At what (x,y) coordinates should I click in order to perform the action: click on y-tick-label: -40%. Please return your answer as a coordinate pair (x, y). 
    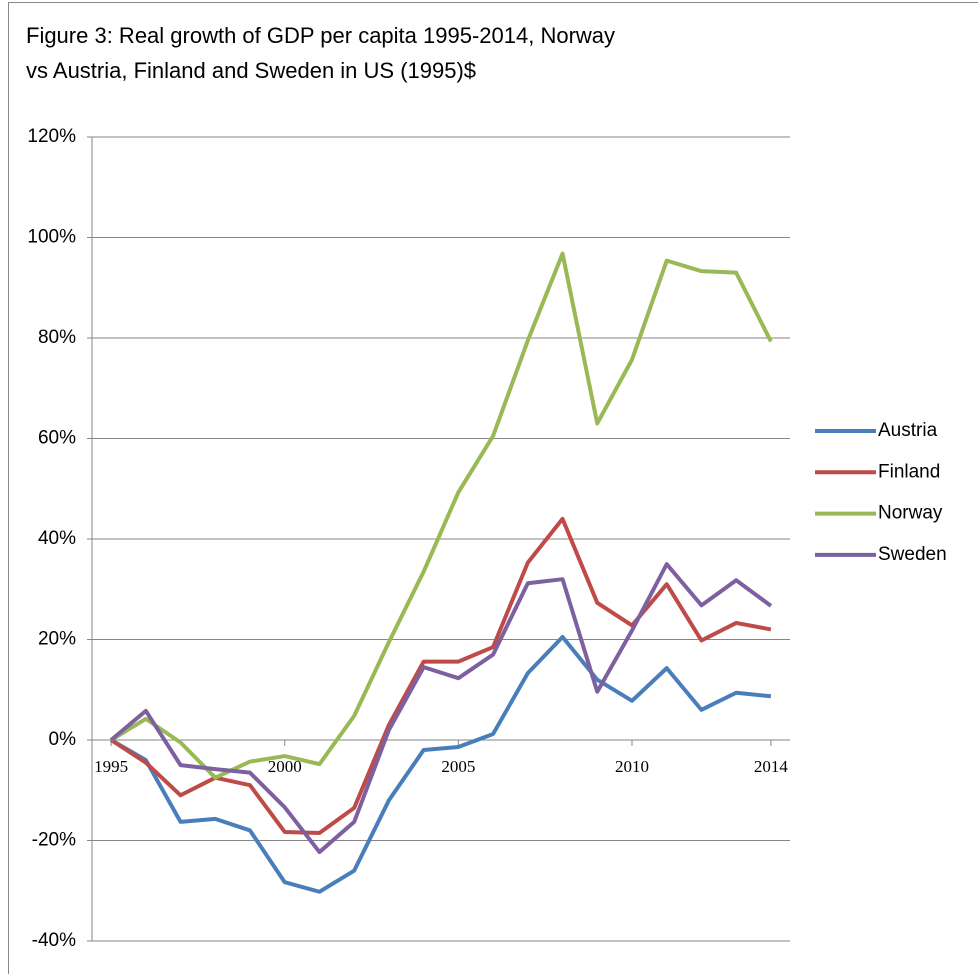
    Looking at the image, I should click on (54, 940).